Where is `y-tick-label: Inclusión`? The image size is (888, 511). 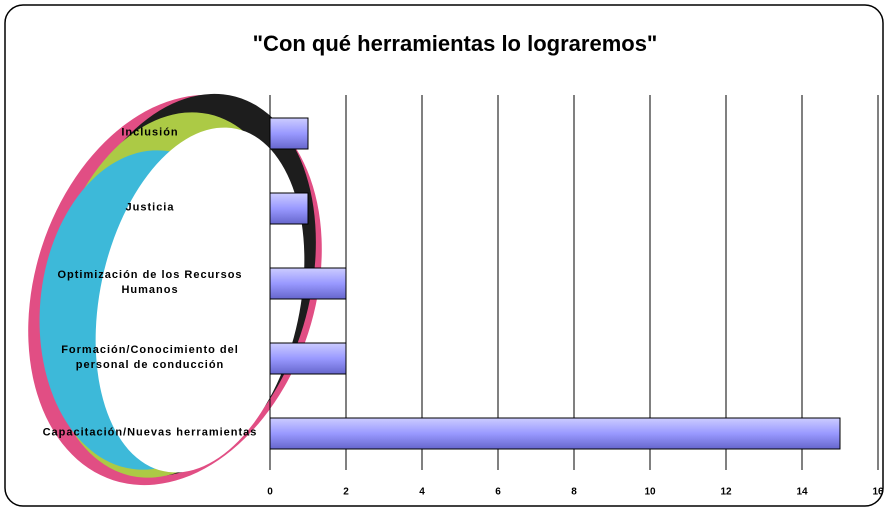
y-tick-label: Inclusión is located at coordinates (150, 132).